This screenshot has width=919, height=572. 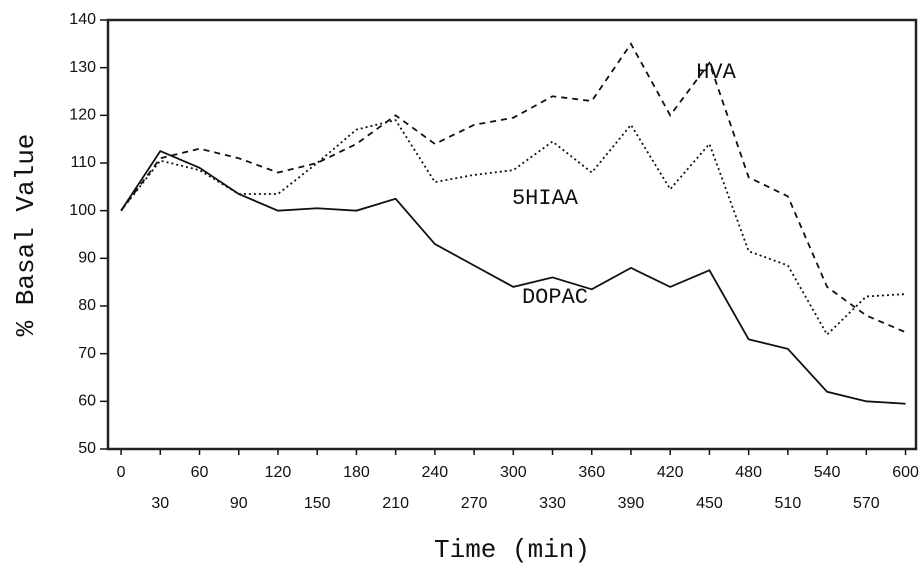 What do you see at coordinates (631, 503) in the screenshot?
I see `x-tick-label: 390` at bounding box center [631, 503].